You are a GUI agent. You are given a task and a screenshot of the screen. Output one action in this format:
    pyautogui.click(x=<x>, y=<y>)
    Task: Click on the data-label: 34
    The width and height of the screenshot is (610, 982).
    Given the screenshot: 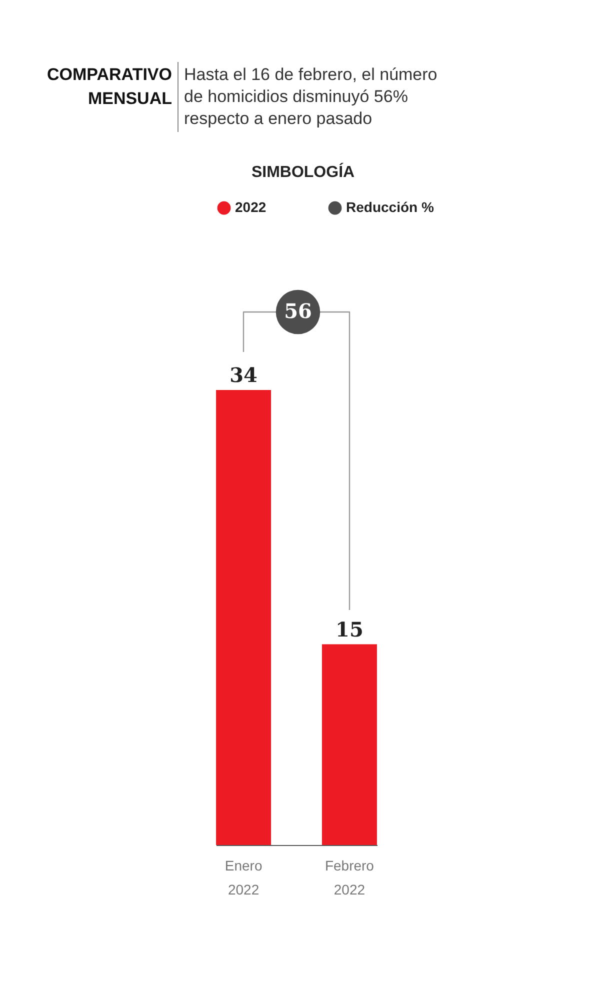 What is the action you would take?
    pyautogui.click(x=244, y=375)
    